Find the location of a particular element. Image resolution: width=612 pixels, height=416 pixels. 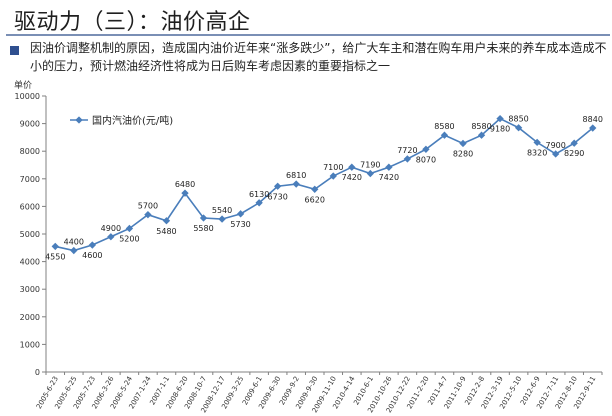

data-label: 5480 is located at coordinates (166, 231).